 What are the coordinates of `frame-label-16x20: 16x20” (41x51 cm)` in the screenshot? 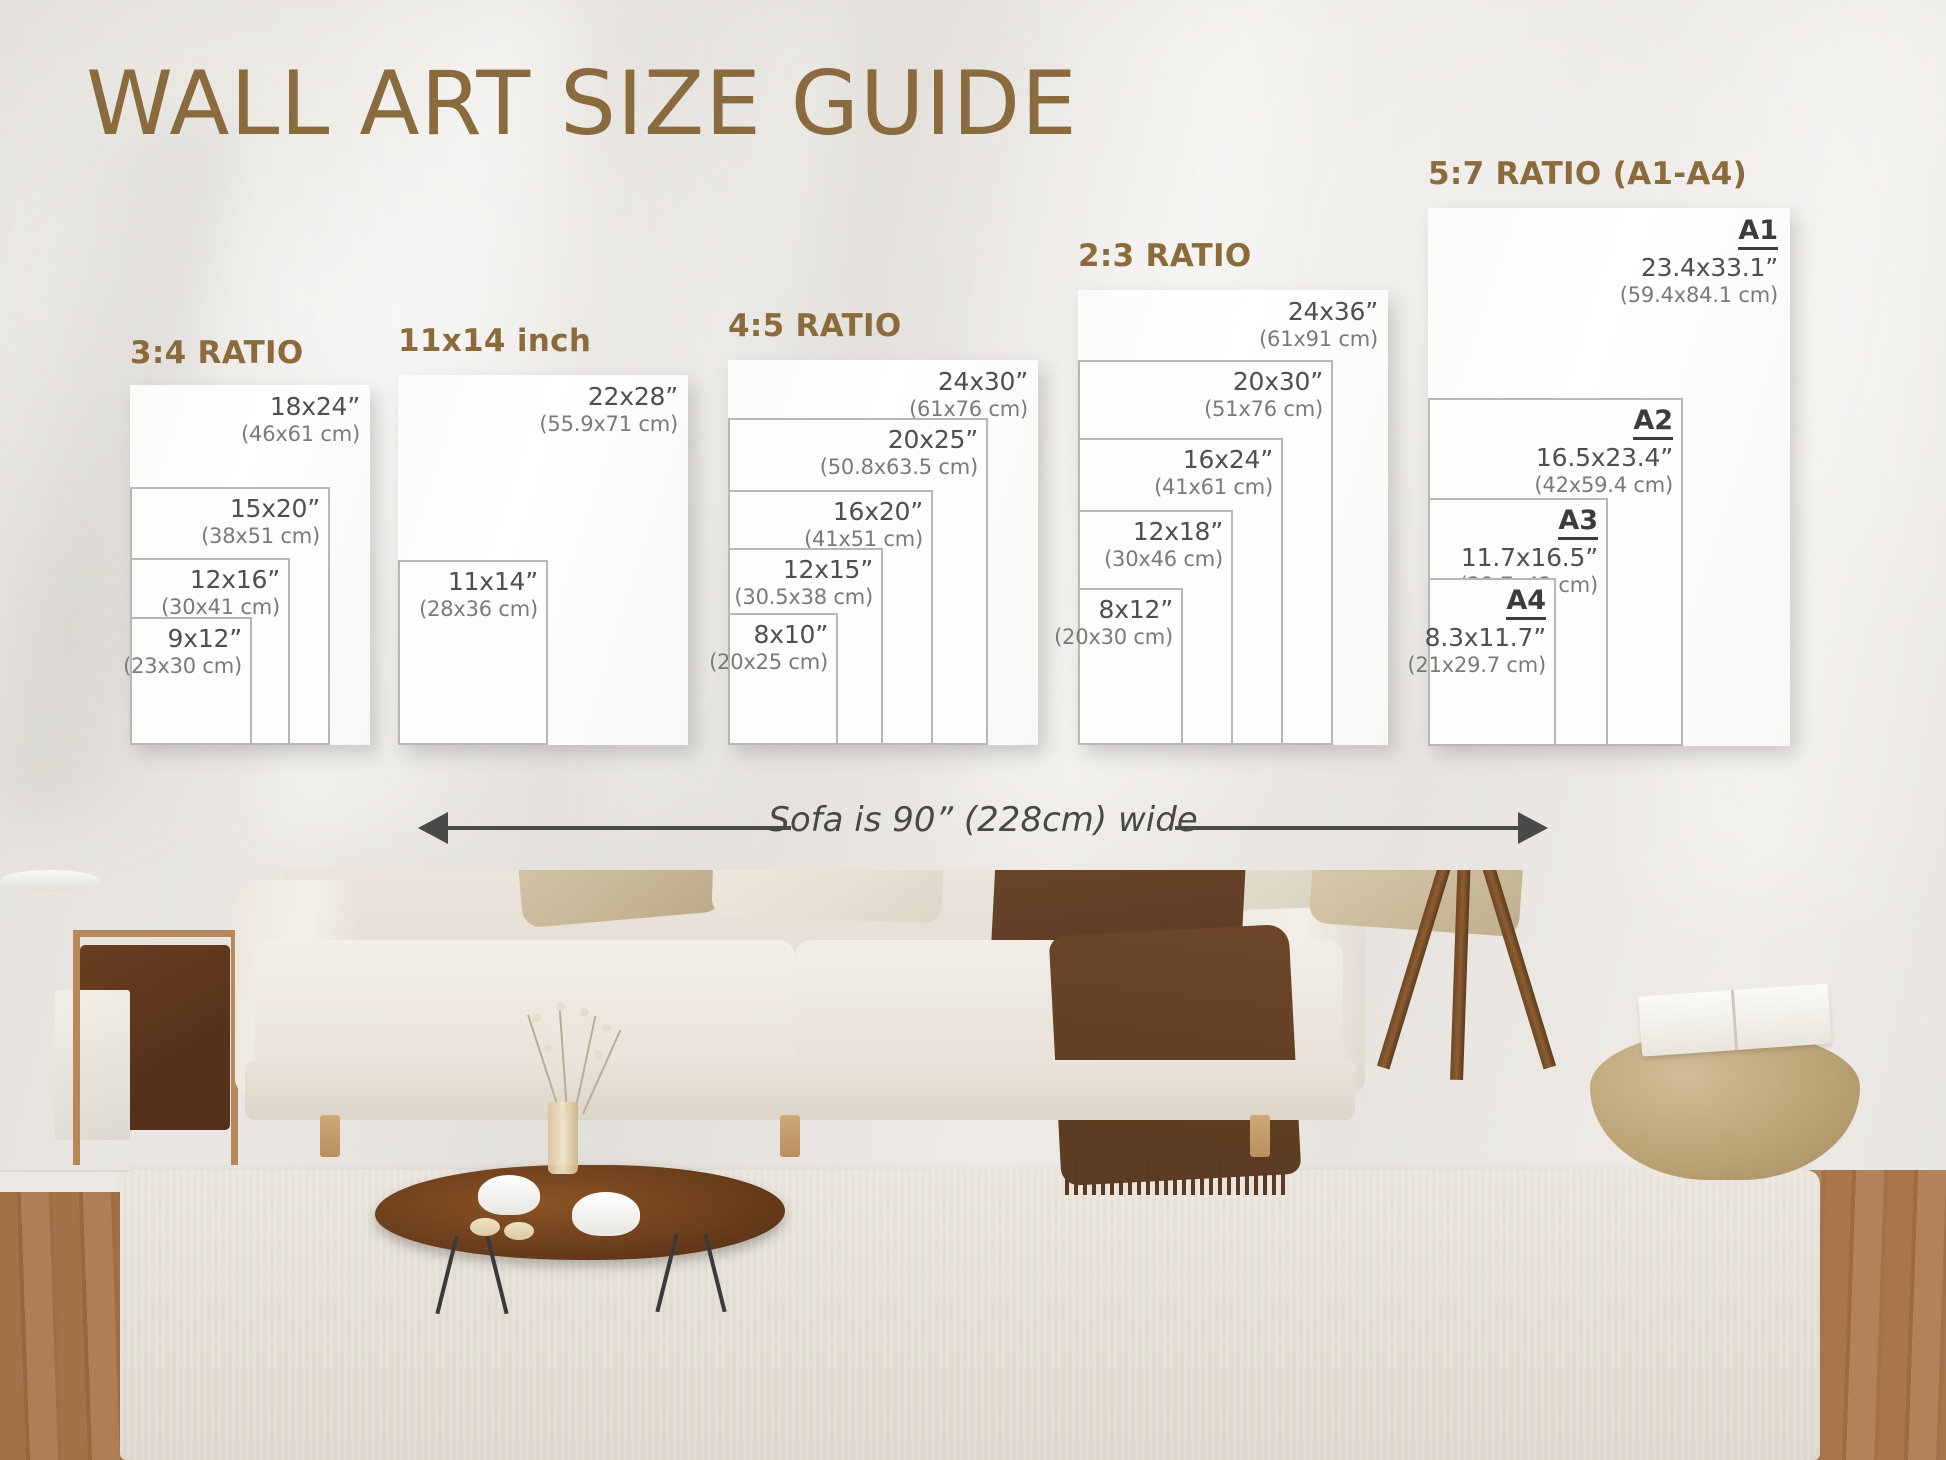 It's located at (863, 525).